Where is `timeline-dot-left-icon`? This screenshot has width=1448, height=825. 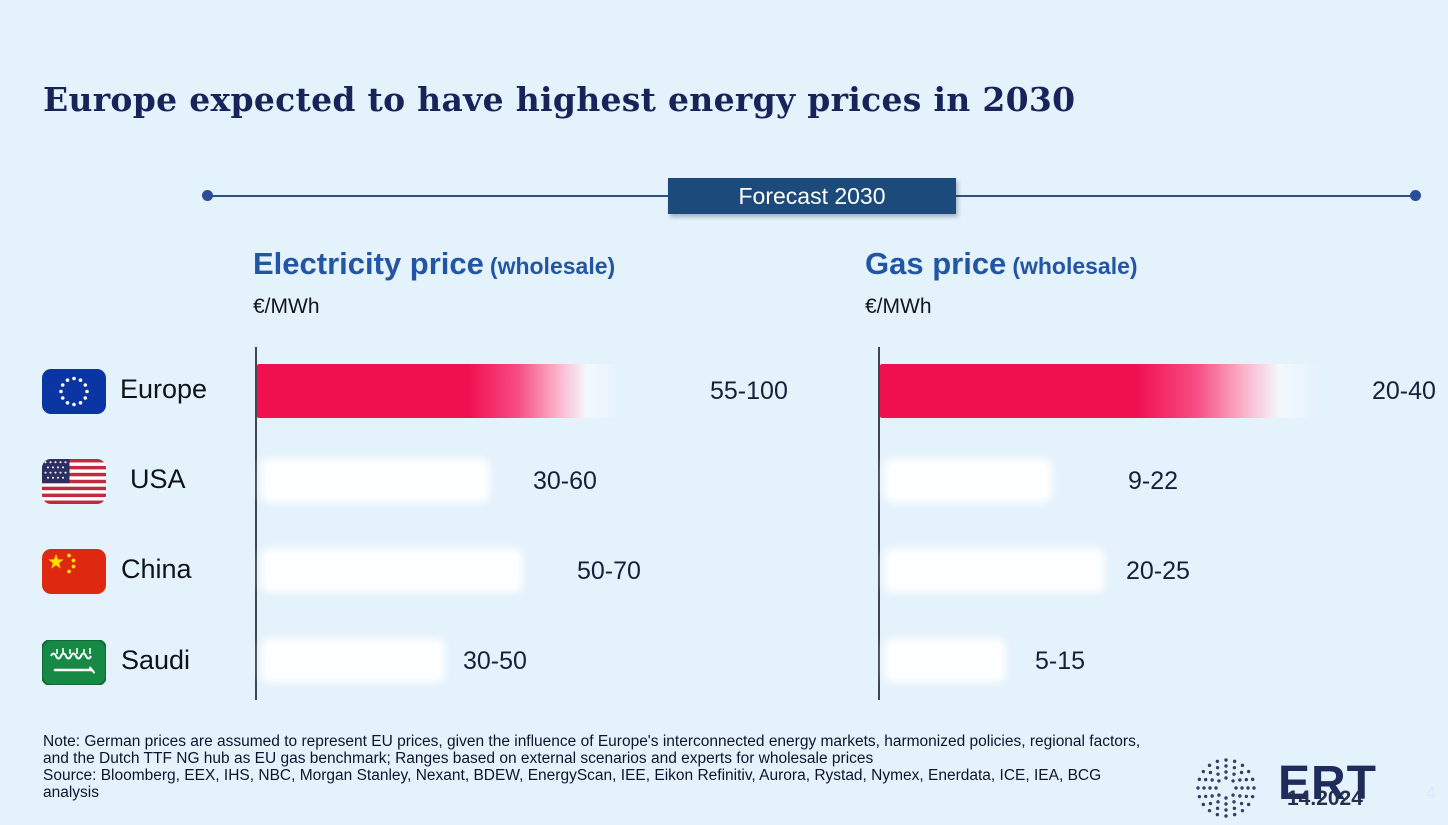
timeline-dot-left-icon is located at coordinates (207, 195).